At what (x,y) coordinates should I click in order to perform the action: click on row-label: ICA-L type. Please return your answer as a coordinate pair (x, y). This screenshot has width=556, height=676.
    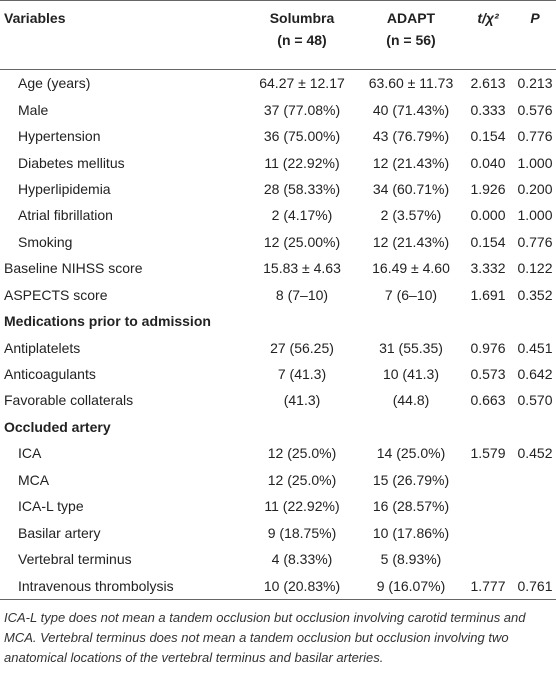
    Looking at the image, I should click on (51, 506).